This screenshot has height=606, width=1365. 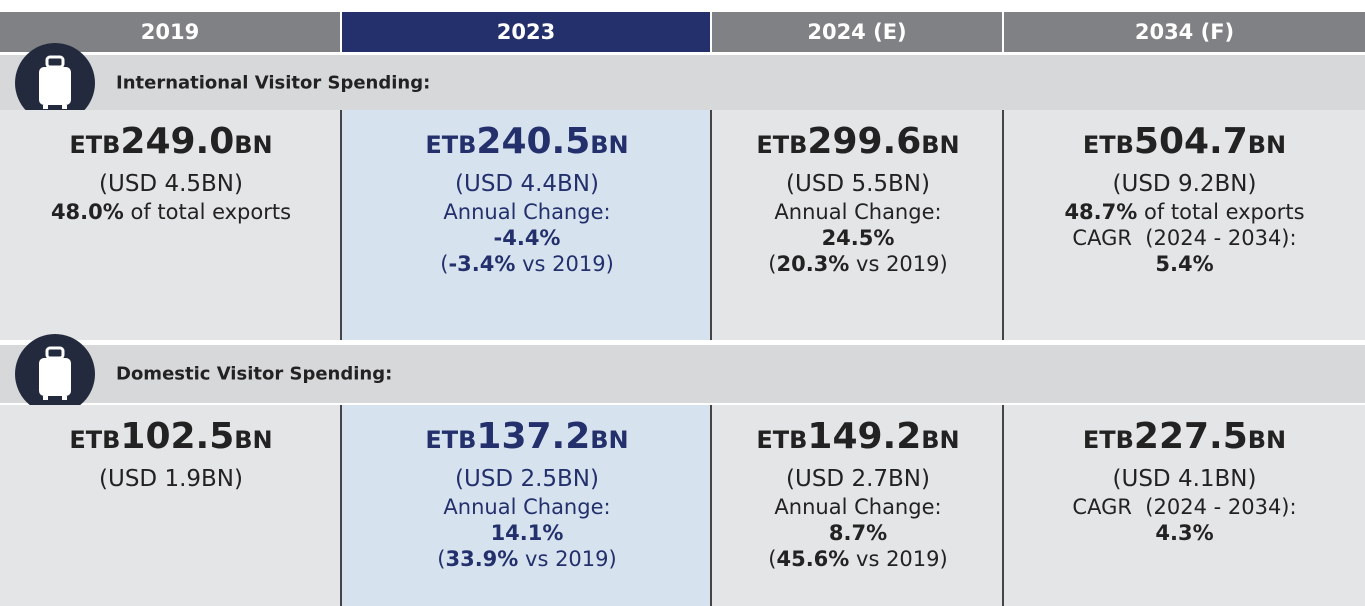 I want to click on amount-value: 504.7, so click(x=1190, y=141).